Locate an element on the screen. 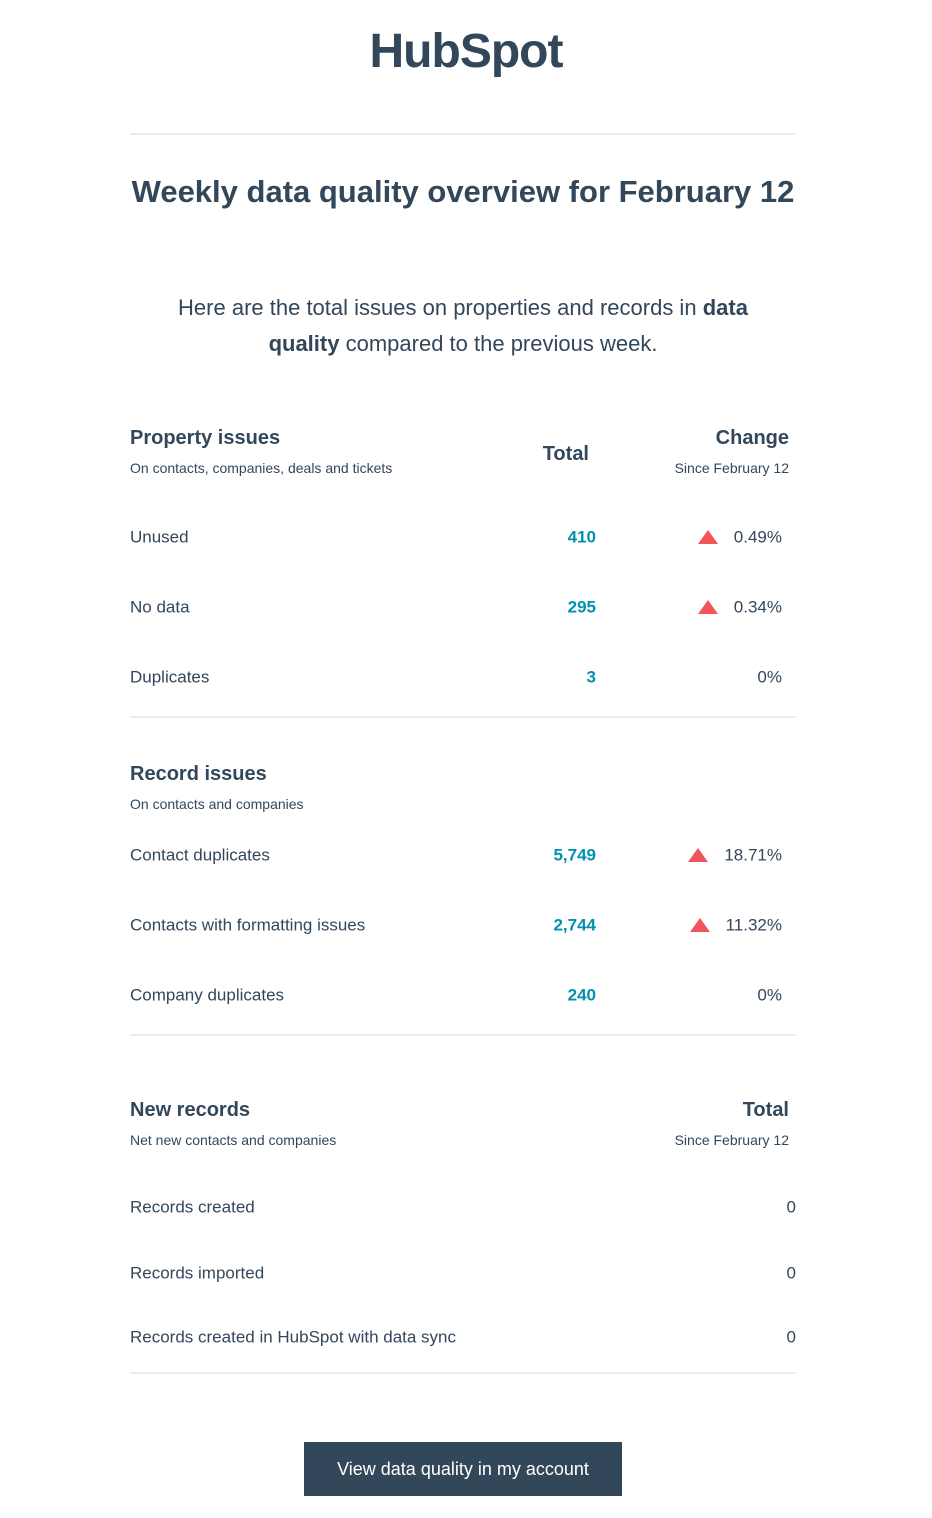 The width and height of the screenshot is (932, 1518). row-label: Contact duplicates is located at coordinates (200, 855).